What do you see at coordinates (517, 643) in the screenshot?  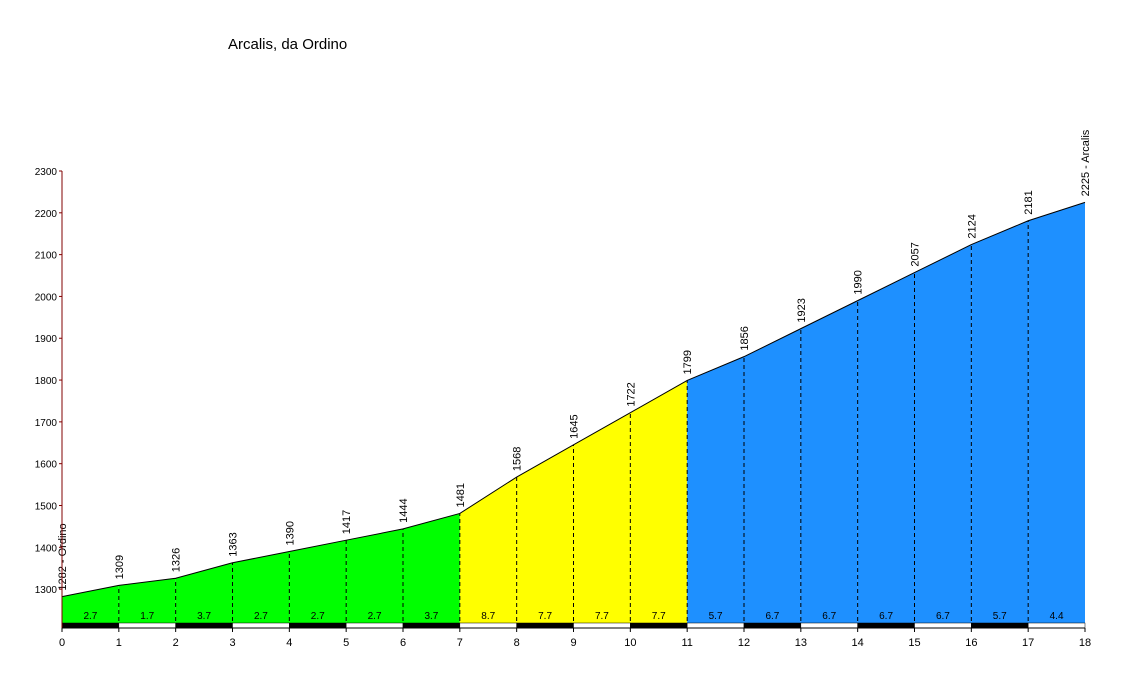 I see `x-tick-label: 8` at bounding box center [517, 643].